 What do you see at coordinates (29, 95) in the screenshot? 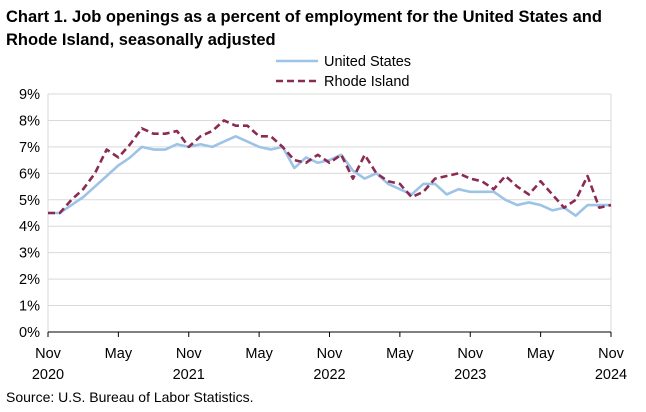
I see `y-tick-label: 9%` at bounding box center [29, 95].